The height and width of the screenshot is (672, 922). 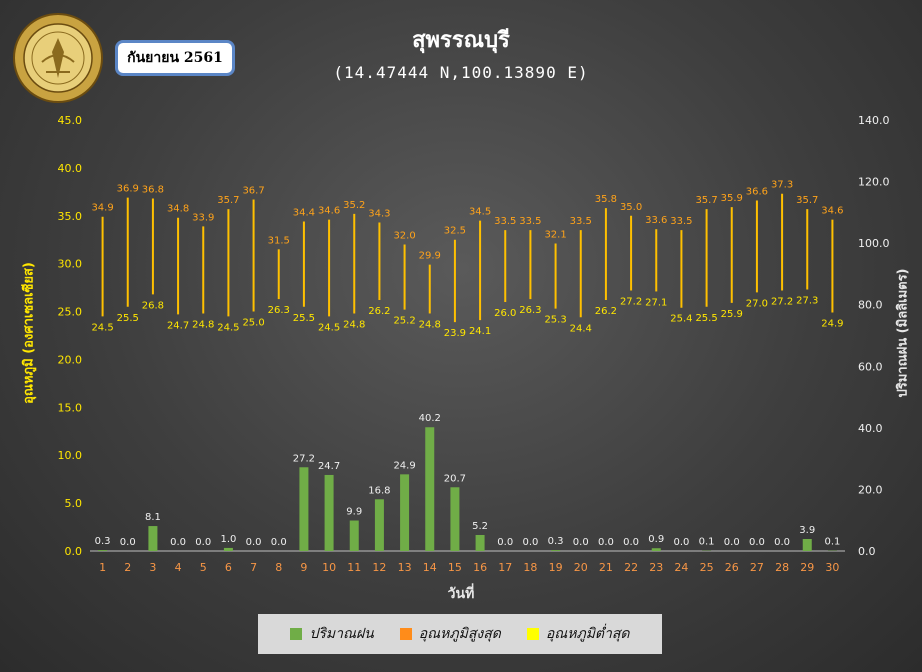 What do you see at coordinates (341, 634) in the screenshot?
I see `legend-label-rain: ปริมาณฝน` at bounding box center [341, 634].